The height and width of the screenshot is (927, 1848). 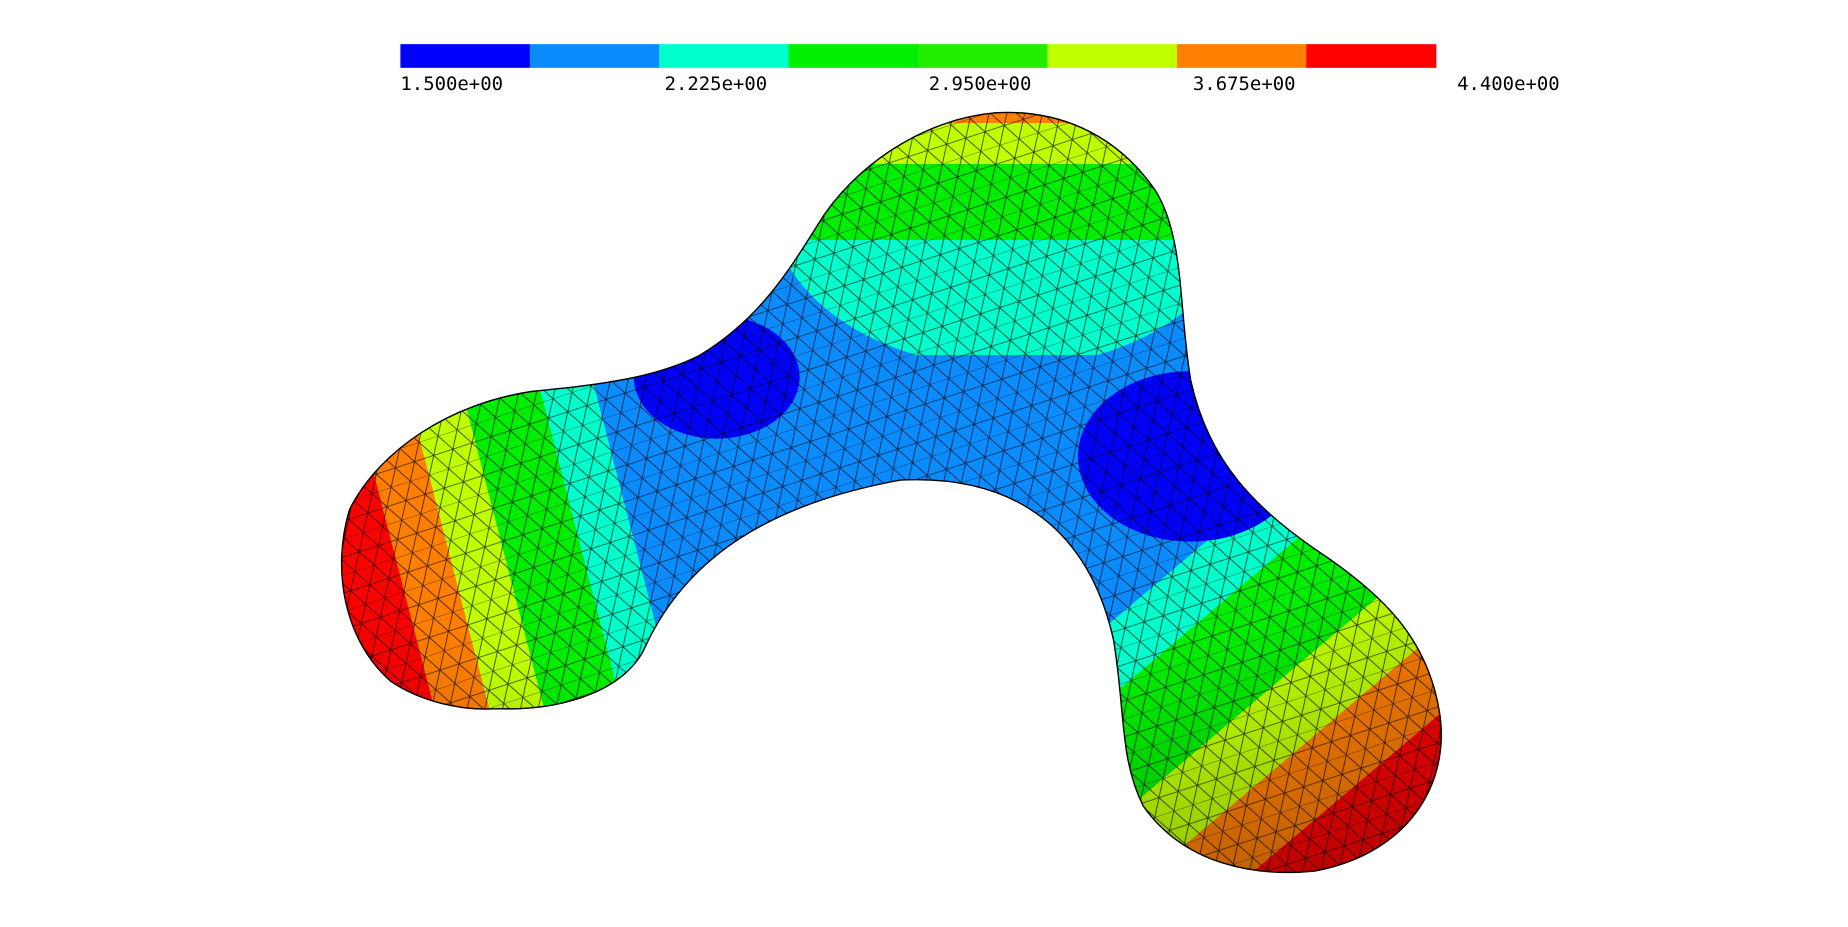 I want to click on colorbar-label: 3.675e+00, so click(x=1244, y=84).